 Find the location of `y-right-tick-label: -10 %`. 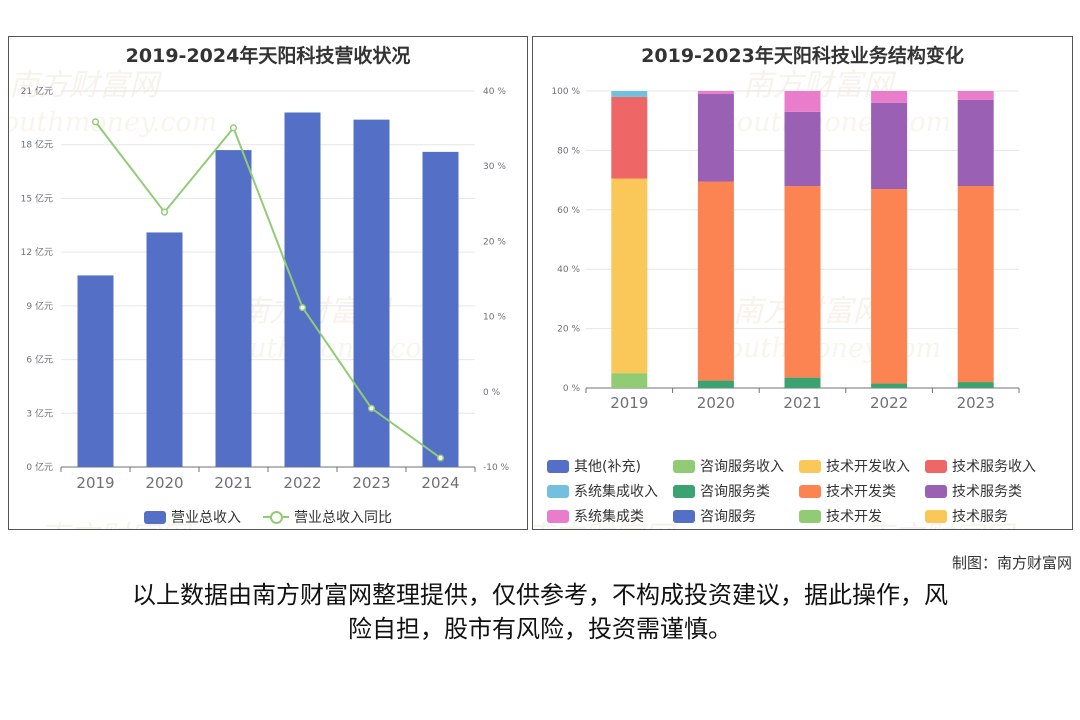

y-right-tick-label: -10 % is located at coordinates (496, 468).